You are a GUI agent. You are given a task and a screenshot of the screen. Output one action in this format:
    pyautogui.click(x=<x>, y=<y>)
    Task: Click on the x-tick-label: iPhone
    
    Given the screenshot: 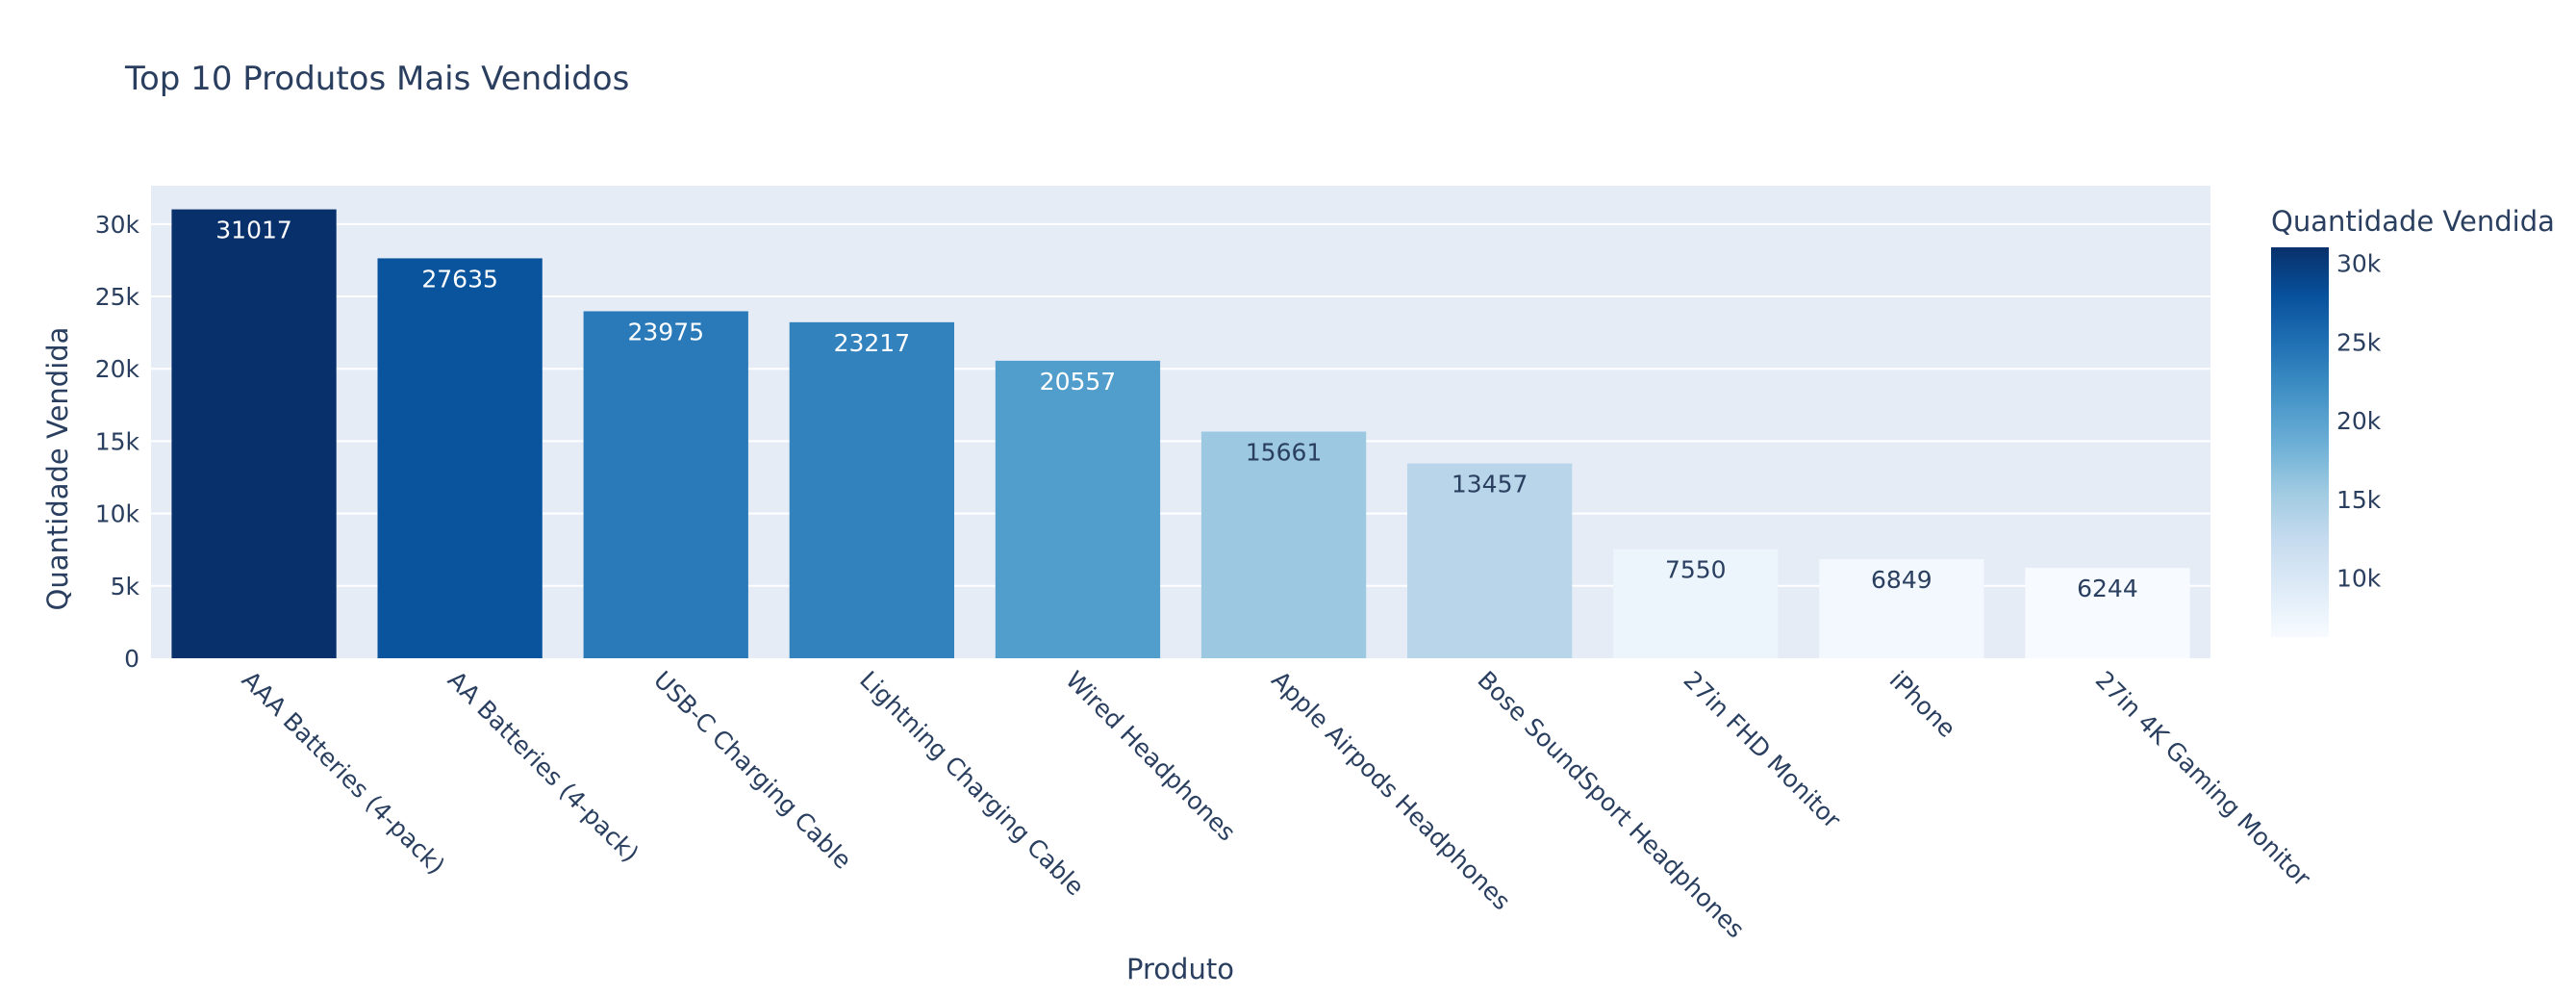 What is the action you would take?
    pyautogui.click(x=1923, y=704)
    